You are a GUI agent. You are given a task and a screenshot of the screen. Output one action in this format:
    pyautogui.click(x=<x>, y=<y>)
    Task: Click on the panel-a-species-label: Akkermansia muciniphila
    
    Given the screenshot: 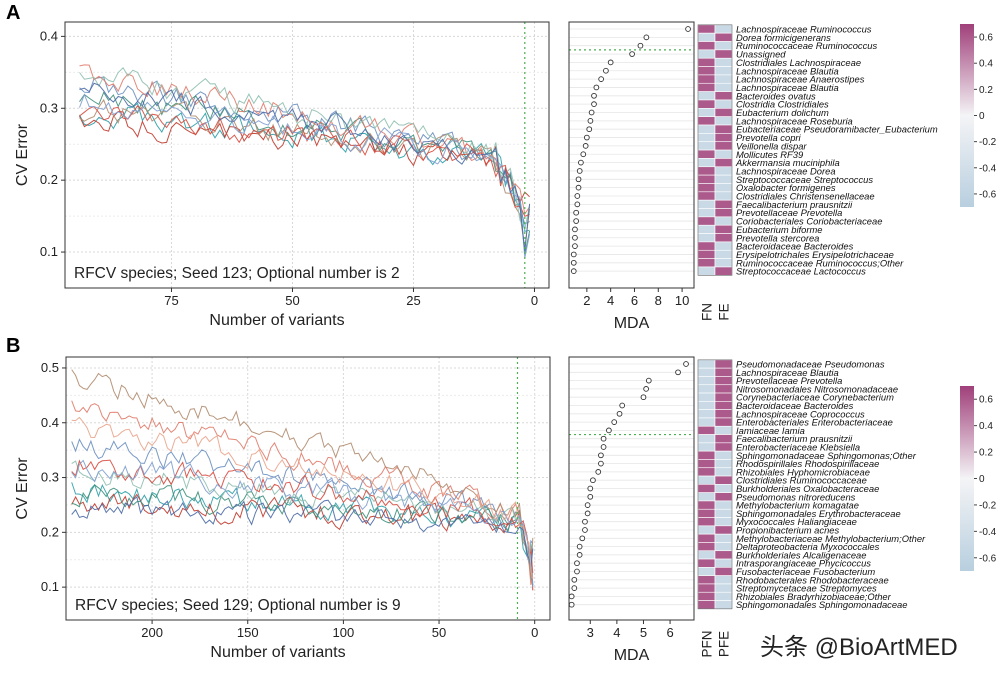 What is the action you would take?
    pyautogui.click(x=787, y=162)
    